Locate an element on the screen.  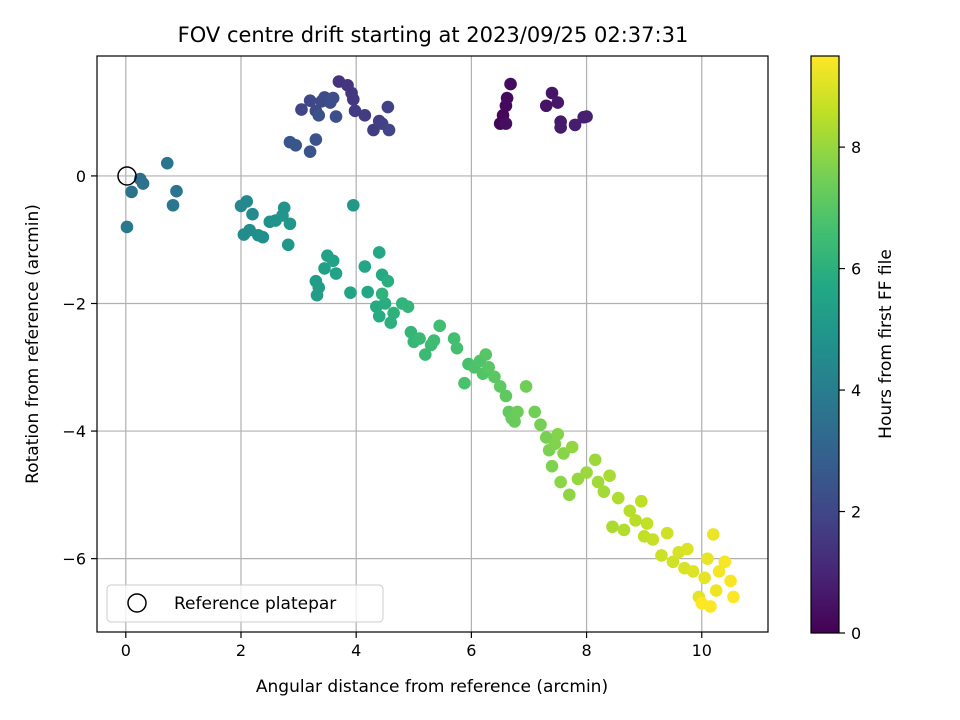
reference-platepar-marker is located at coordinates (127, 176).